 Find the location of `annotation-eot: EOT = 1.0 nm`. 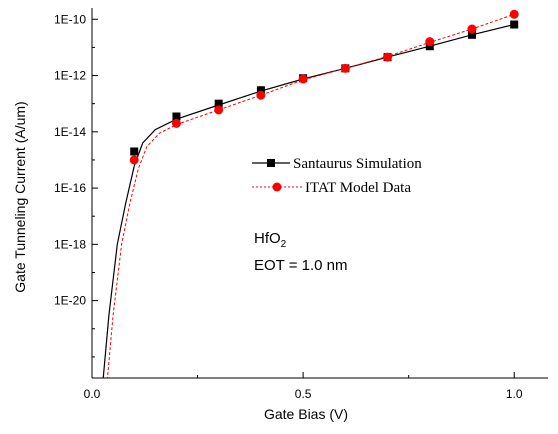

annotation-eot: EOT = 1.0 nm is located at coordinates (301, 265).